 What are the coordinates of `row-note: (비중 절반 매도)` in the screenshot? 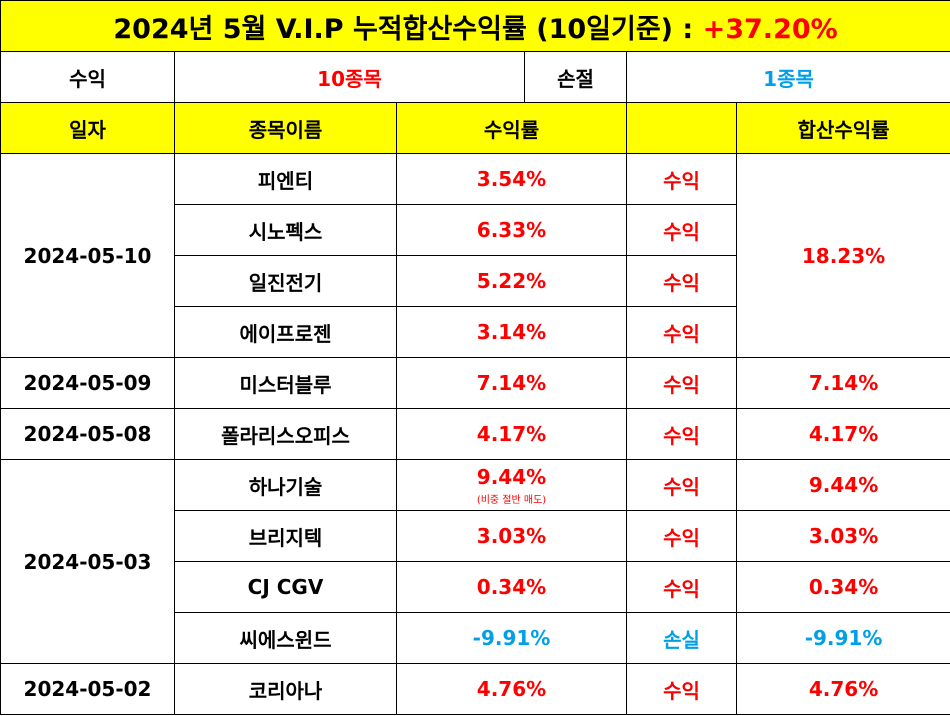 It's located at (511, 500).